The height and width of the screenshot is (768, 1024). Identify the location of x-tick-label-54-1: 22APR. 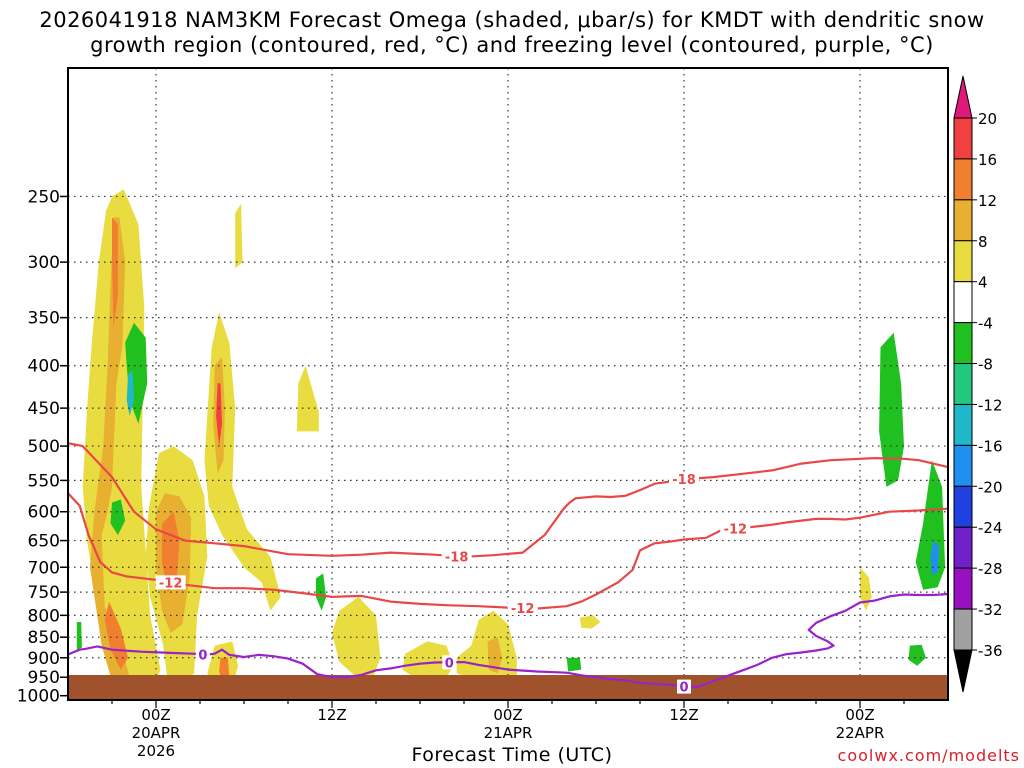
(860, 733).